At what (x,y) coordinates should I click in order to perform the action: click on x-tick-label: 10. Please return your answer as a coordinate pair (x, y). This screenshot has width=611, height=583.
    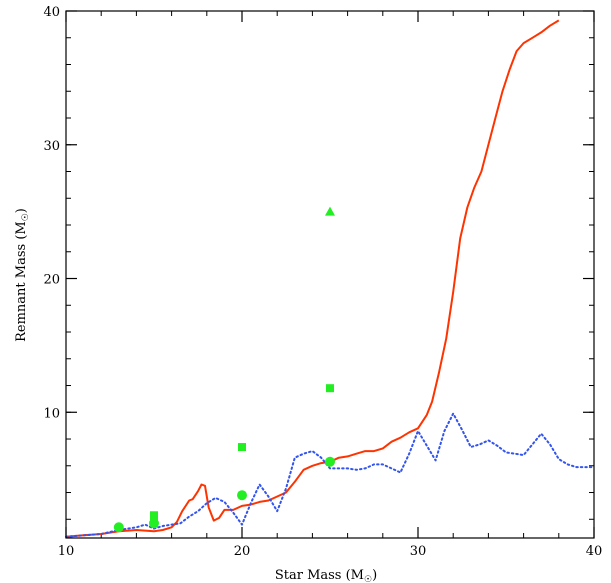
    Looking at the image, I should click on (66, 551).